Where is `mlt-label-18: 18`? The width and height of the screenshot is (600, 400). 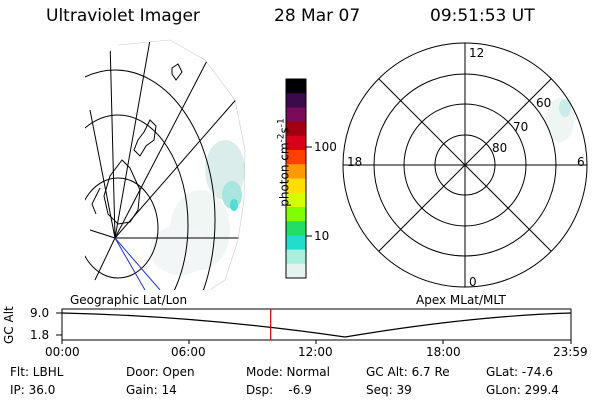 mlt-label-18: 18 is located at coordinates (355, 162).